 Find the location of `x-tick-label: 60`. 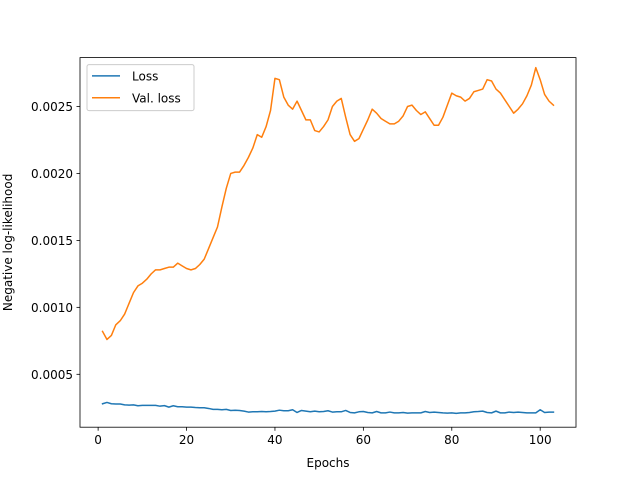

x-tick-label: 60 is located at coordinates (363, 440).